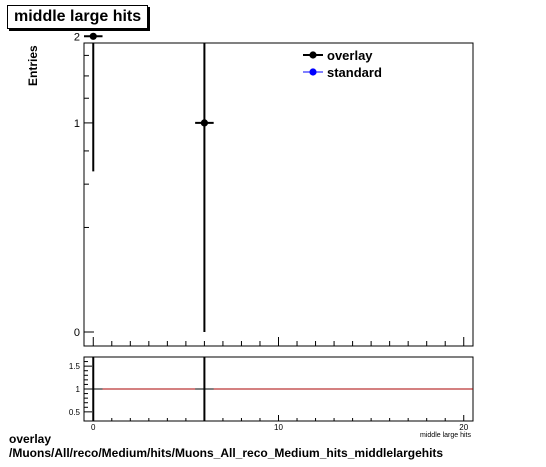  I want to click on y-tick-label: 1, so click(77, 124).